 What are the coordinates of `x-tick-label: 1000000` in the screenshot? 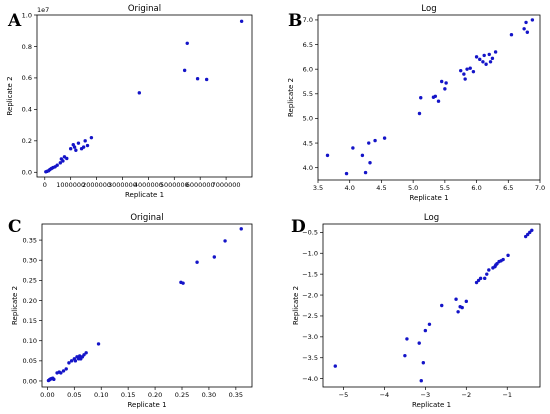 It's located at (70, 185).